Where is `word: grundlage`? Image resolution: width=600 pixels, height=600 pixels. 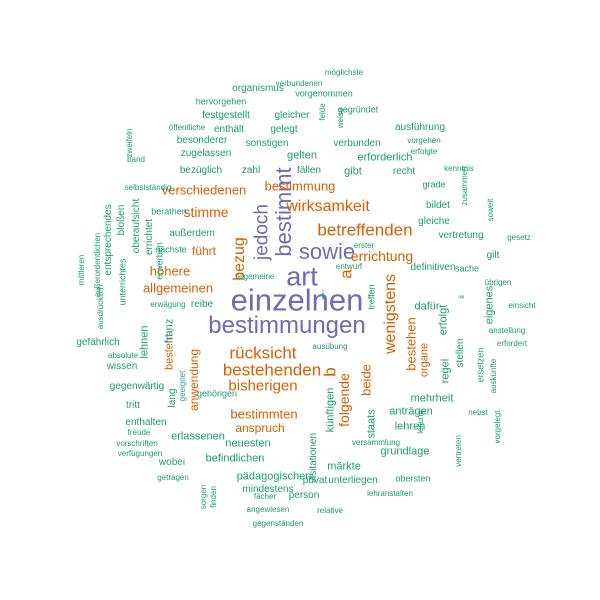 word: grundlage is located at coordinates (405, 451).